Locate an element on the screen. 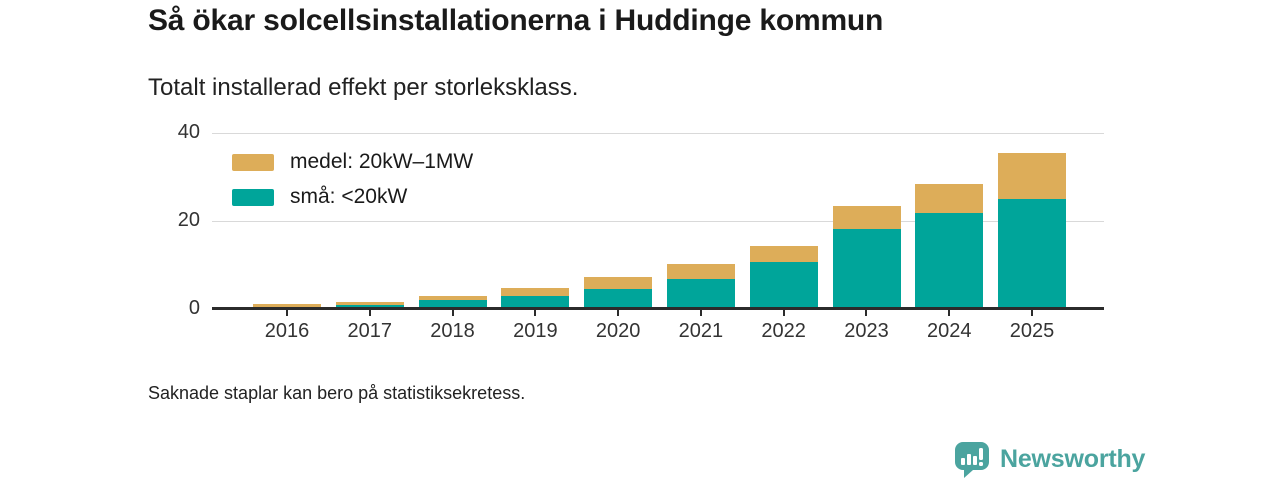 This screenshot has width=1280, height=480. bar-sma-2021 is located at coordinates (700, 293).